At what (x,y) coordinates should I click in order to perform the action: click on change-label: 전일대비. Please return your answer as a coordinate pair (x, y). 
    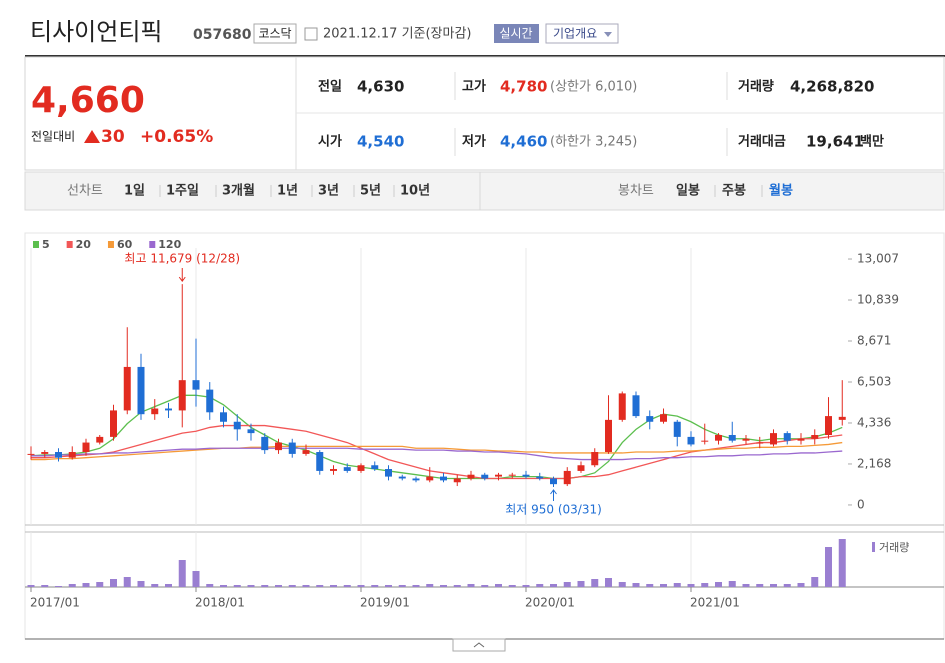
    Looking at the image, I should click on (53, 137).